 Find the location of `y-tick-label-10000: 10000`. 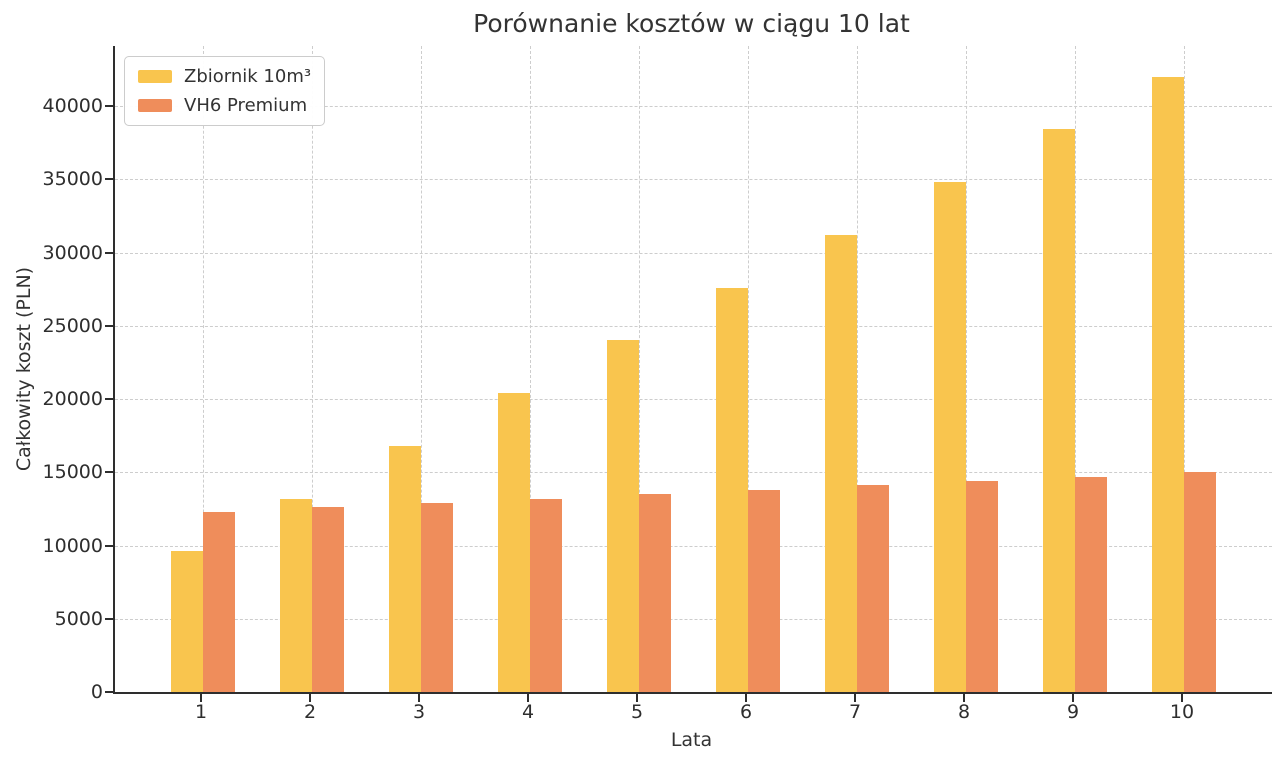

y-tick-label-10000: 10000 is located at coordinates (72, 545).